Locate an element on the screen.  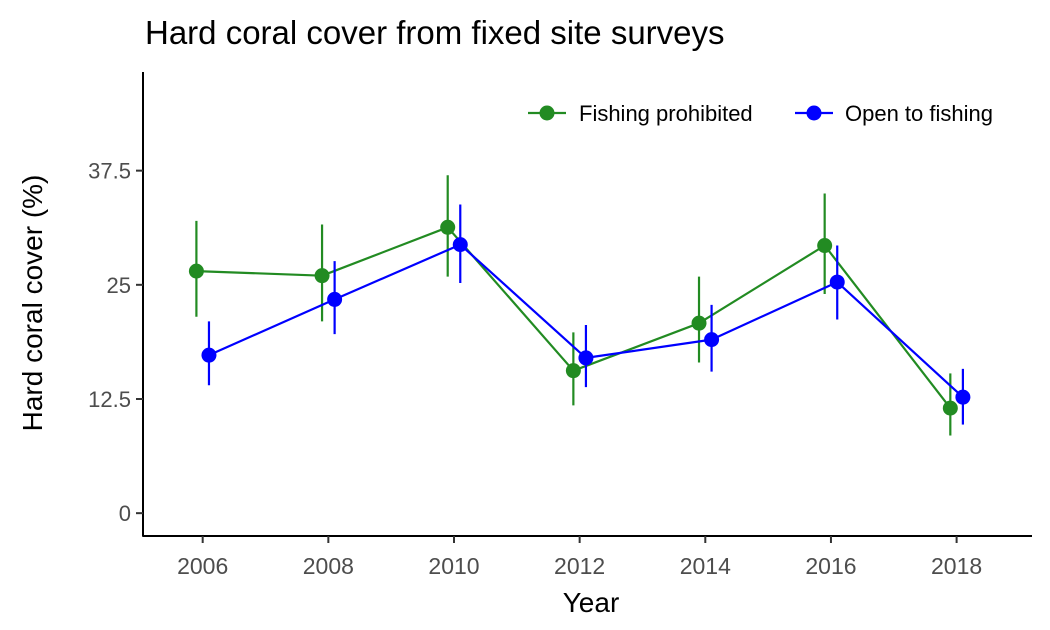
x-tick-label: 2018 is located at coordinates (956, 566).